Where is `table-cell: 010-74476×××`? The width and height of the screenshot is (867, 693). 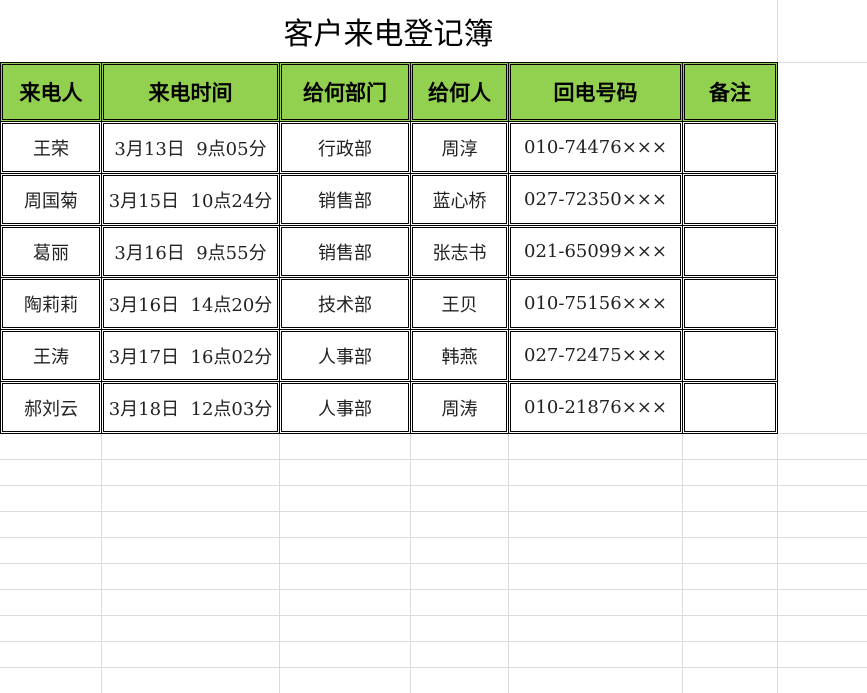
table-cell: 010-74476××× is located at coordinates (595, 147).